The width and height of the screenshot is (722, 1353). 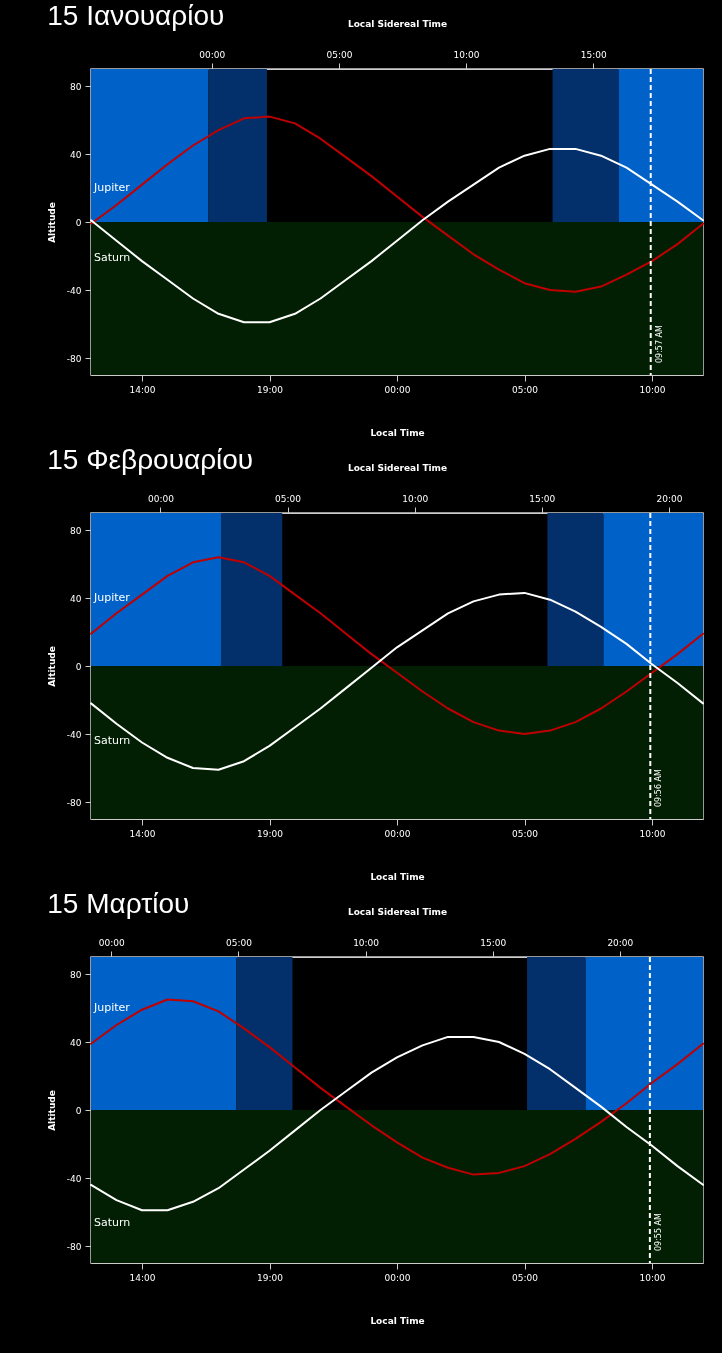 What do you see at coordinates (659, 787) in the screenshot?
I see `ref-line-label: 09:56 AM` at bounding box center [659, 787].